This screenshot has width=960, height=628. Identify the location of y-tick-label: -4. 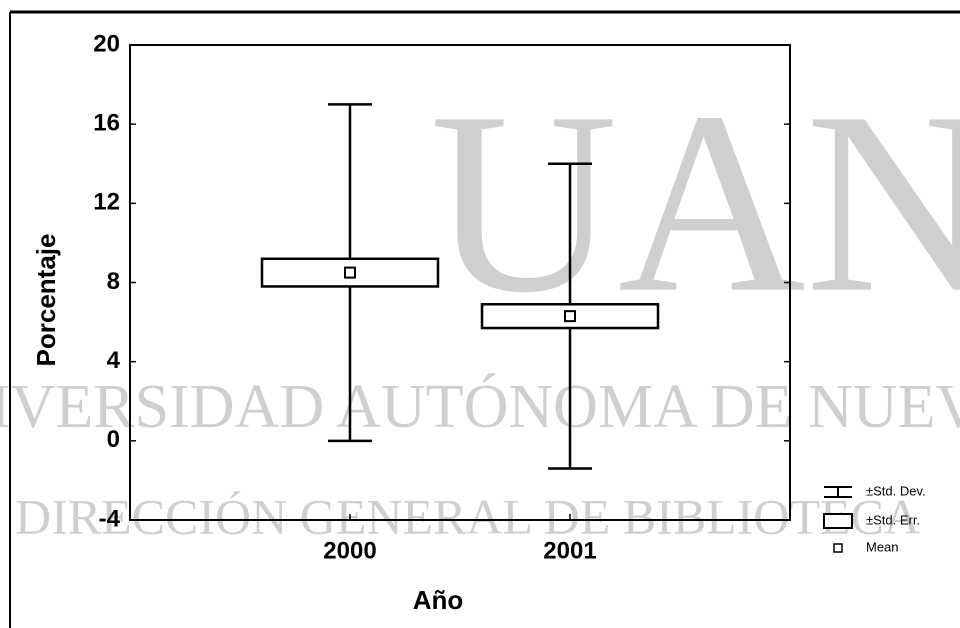
(110, 518).